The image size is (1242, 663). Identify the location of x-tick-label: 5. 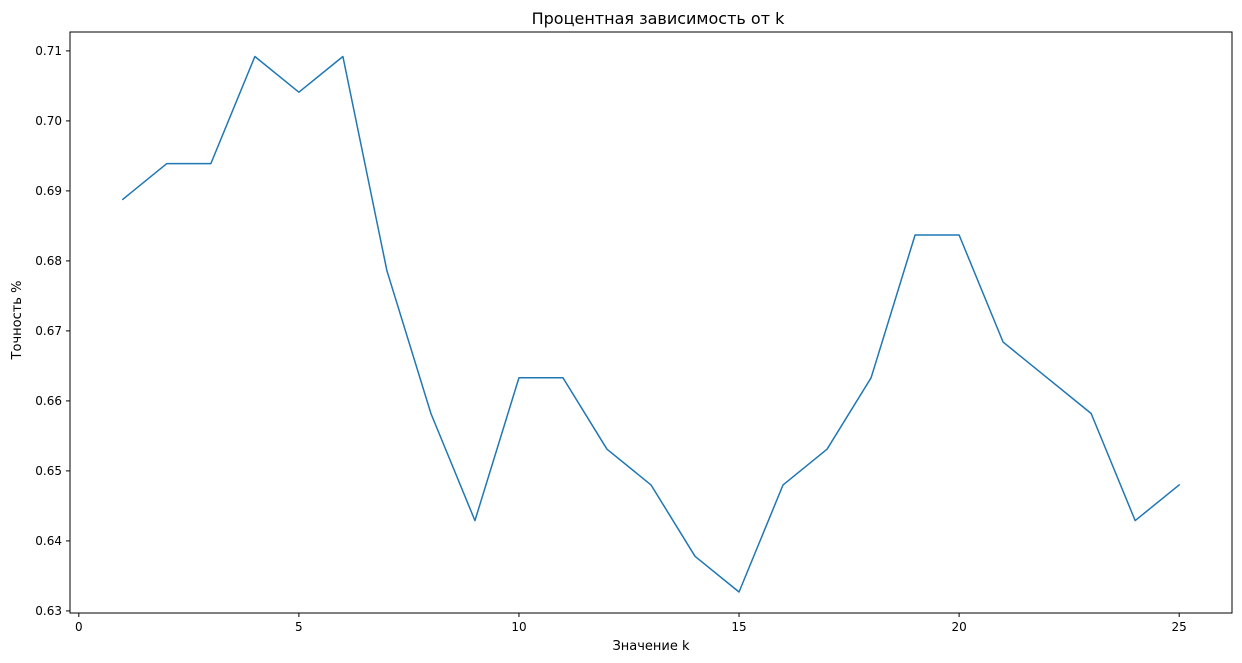
(299, 627).